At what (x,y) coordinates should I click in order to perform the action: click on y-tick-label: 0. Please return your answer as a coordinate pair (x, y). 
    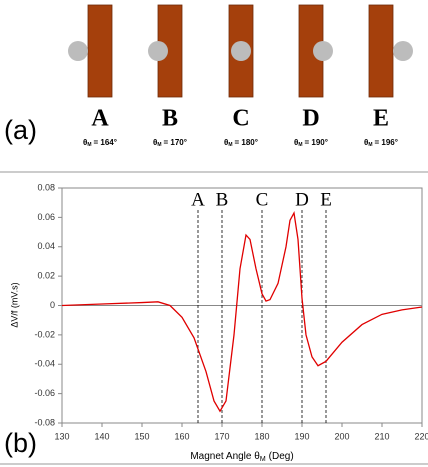
    Looking at the image, I should click on (52, 305).